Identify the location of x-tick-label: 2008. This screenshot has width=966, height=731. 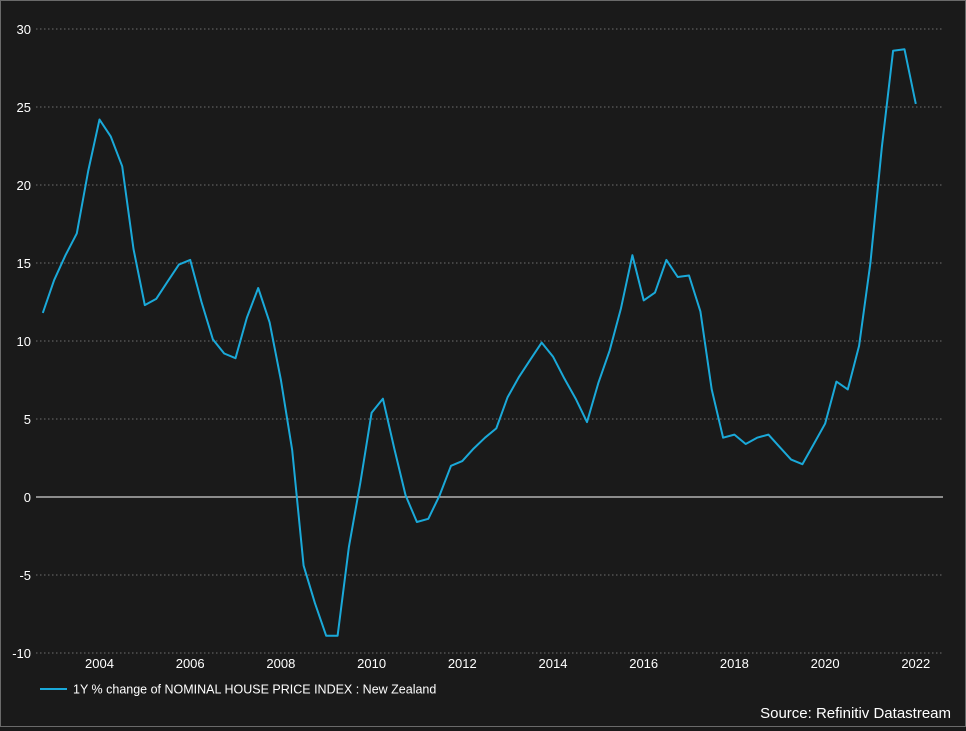
(280, 663).